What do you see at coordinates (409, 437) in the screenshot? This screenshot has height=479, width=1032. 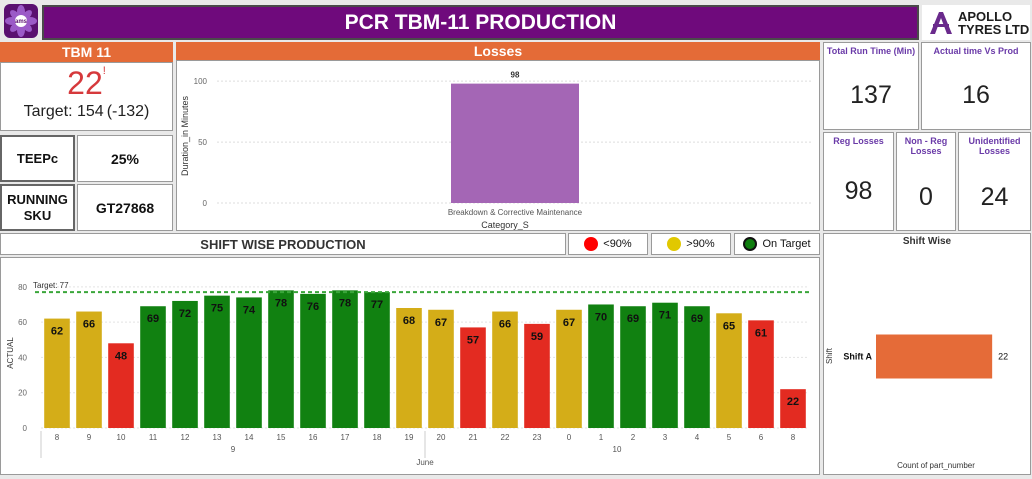 I see `production-x-tick: 19` at bounding box center [409, 437].